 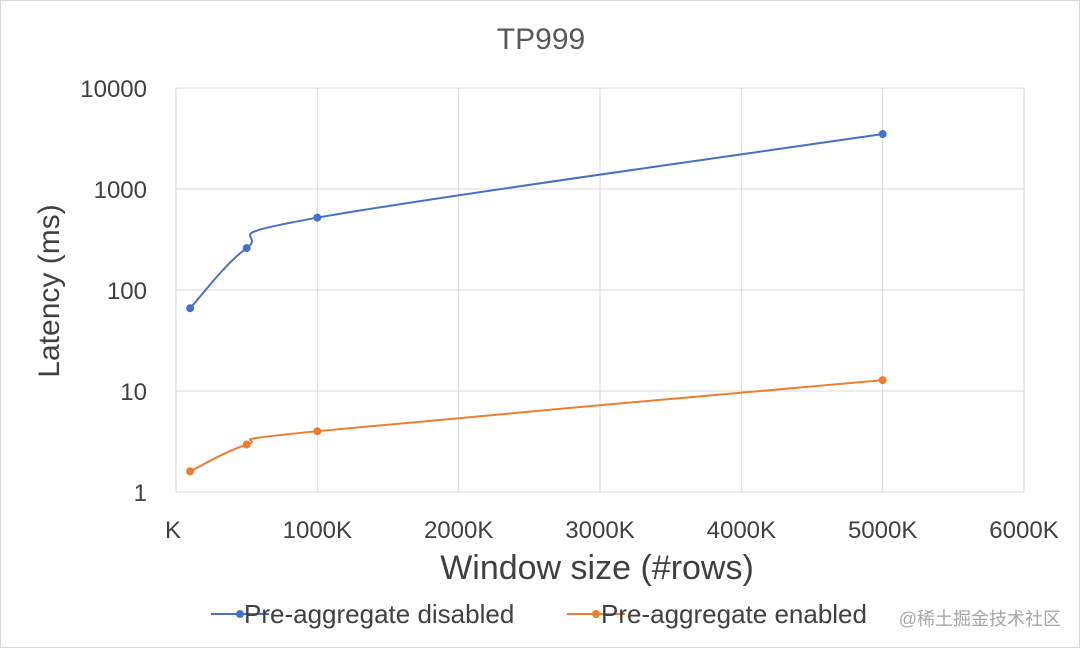 What do you see at coordinates (597, 568) in the screenshot?
I see `x-axis-title: Window size (#rows)` at bounding box center [597, 568].